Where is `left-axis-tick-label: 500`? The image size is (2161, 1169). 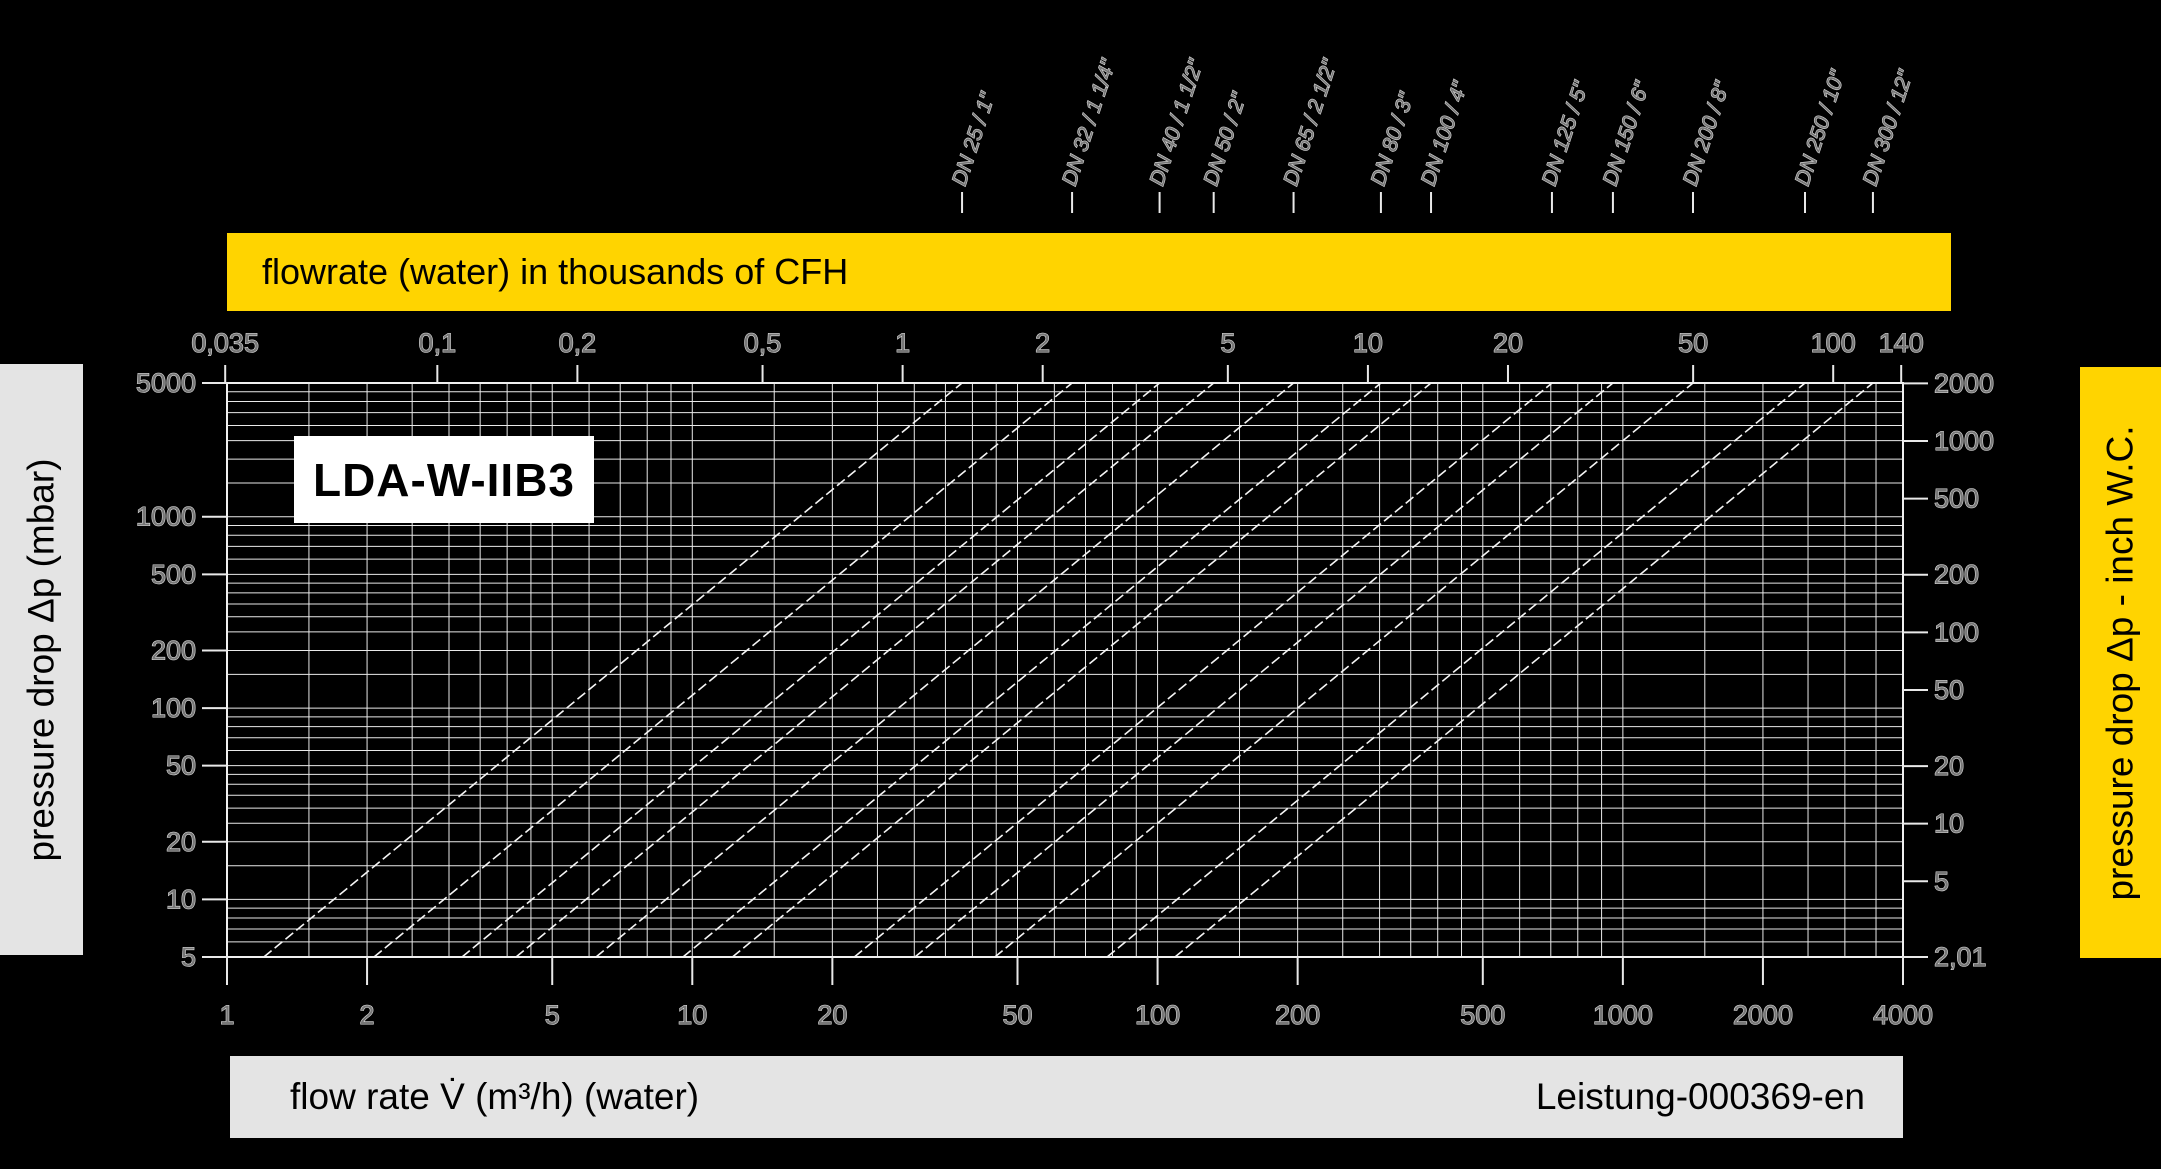
left-axis-tick-label: 500 is located at coordinates (173, 574).